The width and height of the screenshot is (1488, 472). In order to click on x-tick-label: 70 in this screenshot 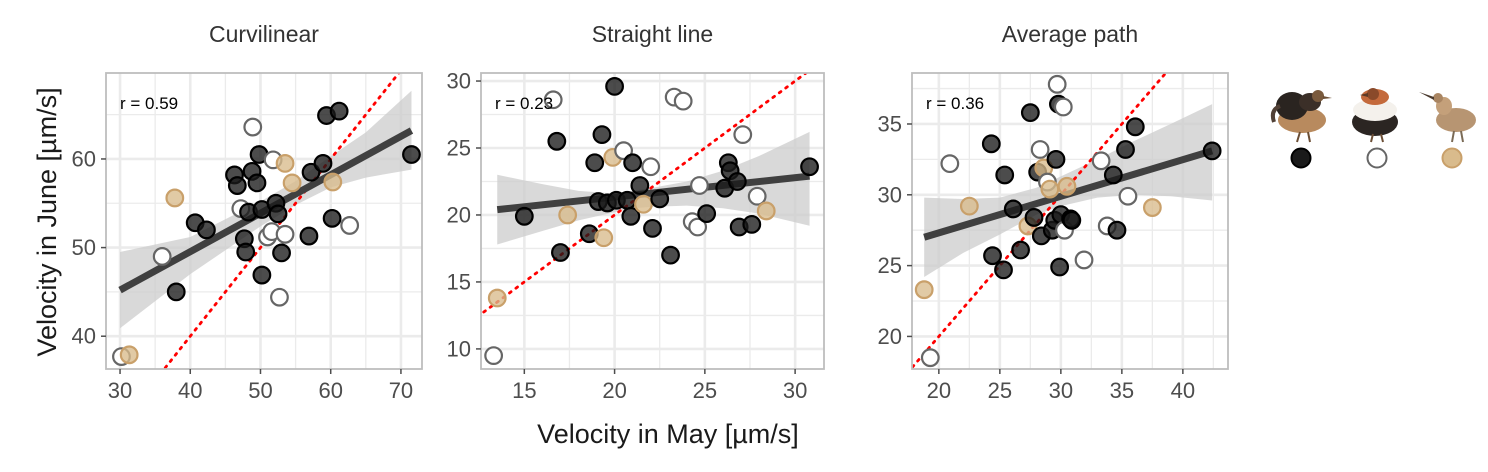, I will do `click(401, 390)`.